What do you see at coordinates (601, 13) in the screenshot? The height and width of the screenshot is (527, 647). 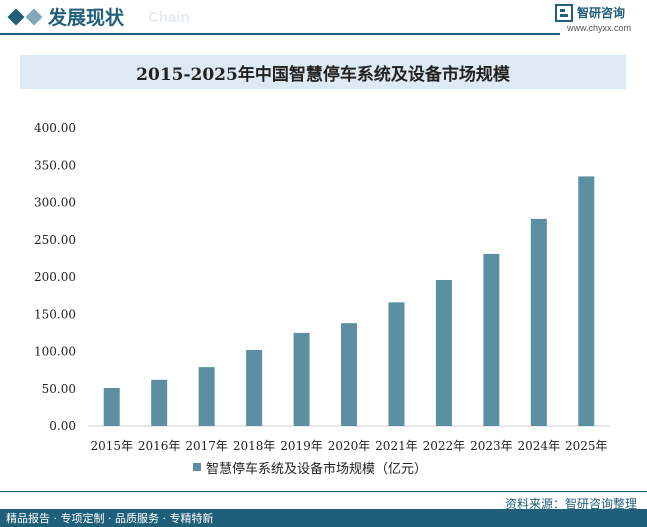 I see `brand-name: 智研咨询` at bounding box center [601, 13].